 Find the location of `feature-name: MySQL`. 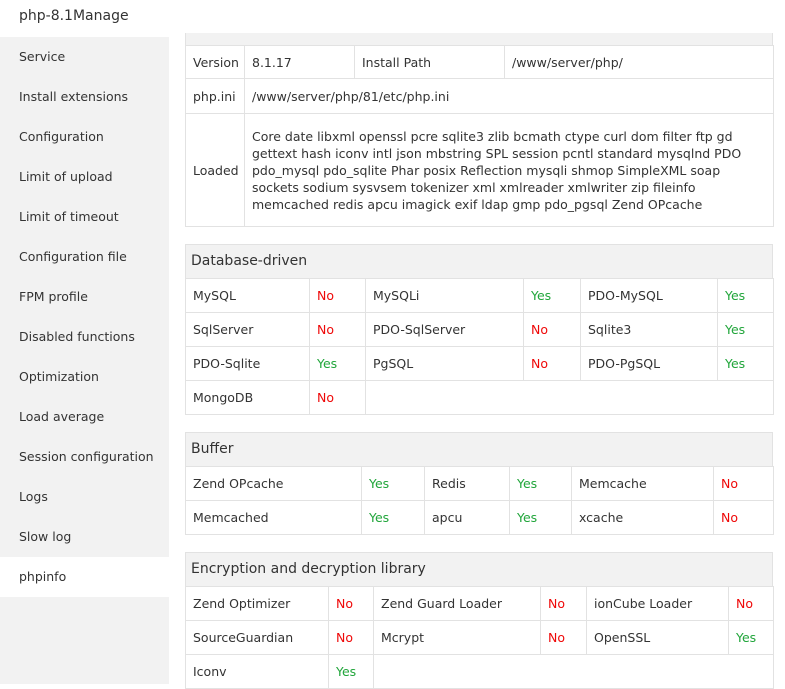

feature-name: MySQL is located at coordinates (248, 296).